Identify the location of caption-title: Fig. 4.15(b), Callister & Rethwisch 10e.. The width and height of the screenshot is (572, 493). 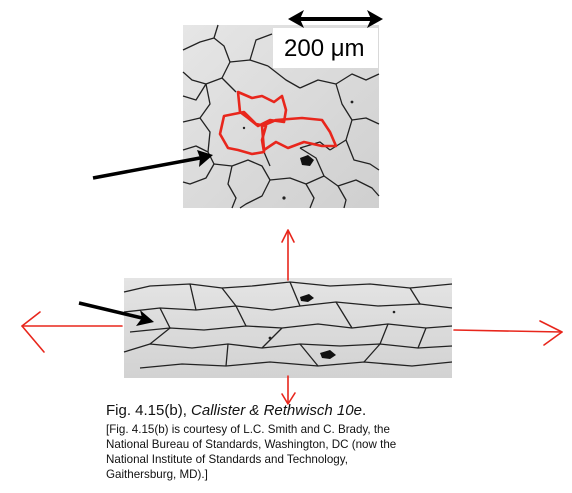
(296, 411).